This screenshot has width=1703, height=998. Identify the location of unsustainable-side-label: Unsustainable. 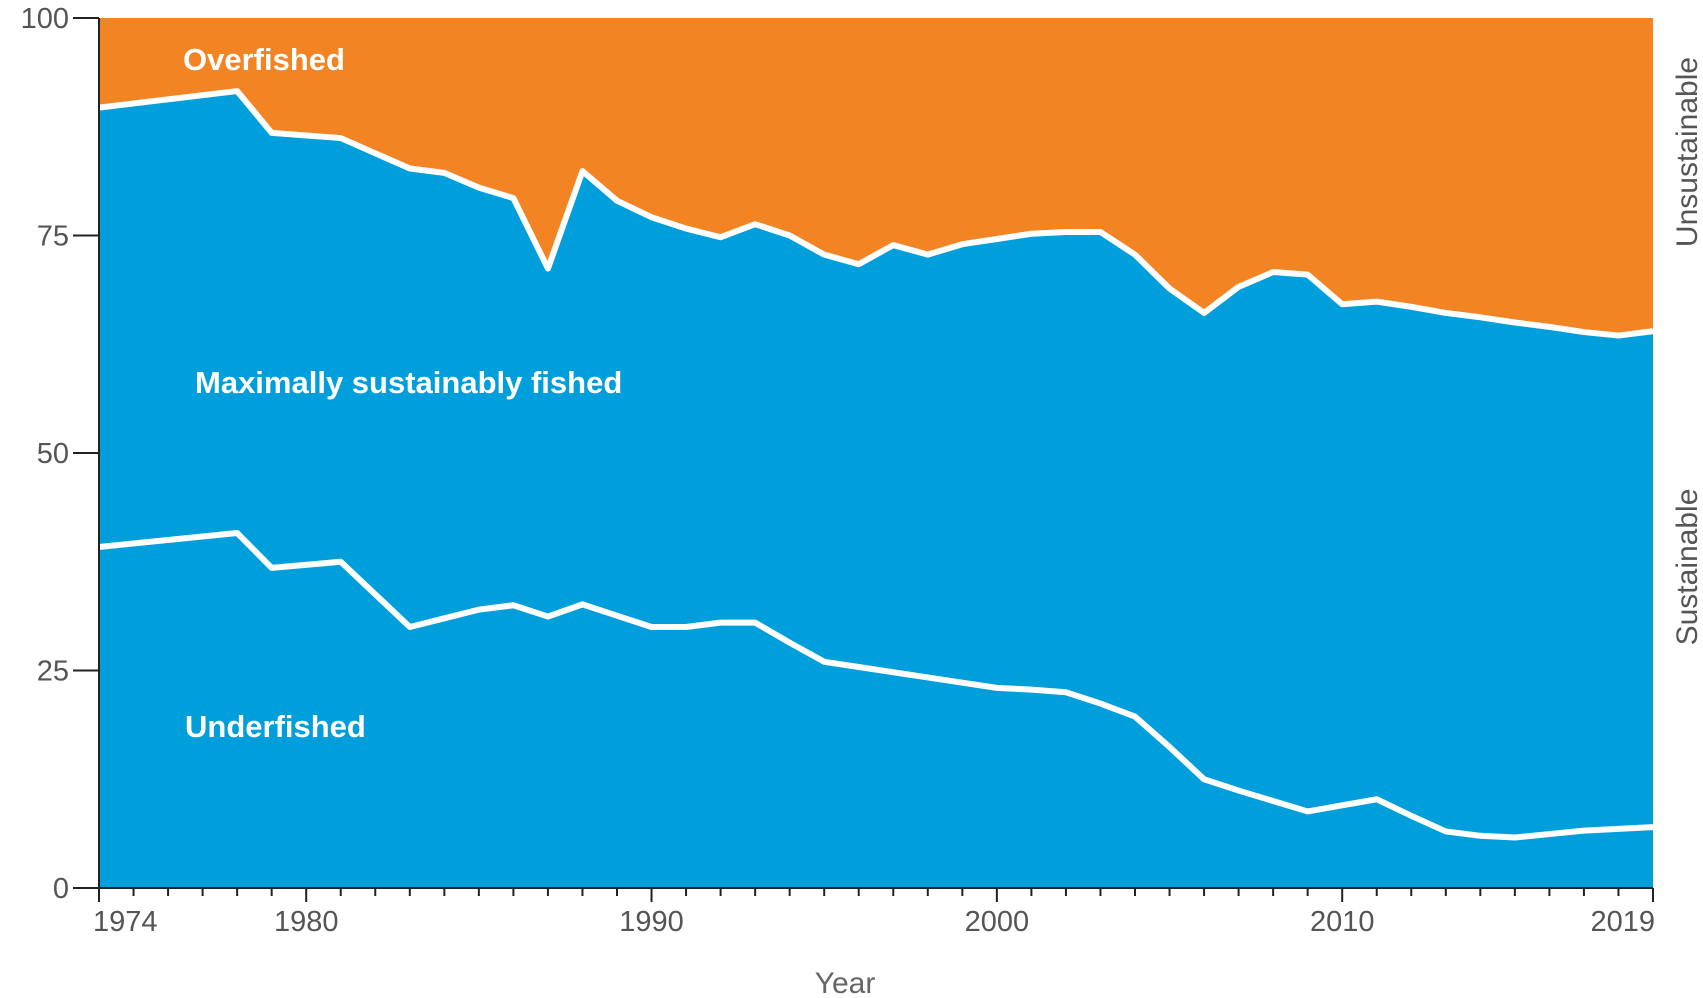
(1687, 152).